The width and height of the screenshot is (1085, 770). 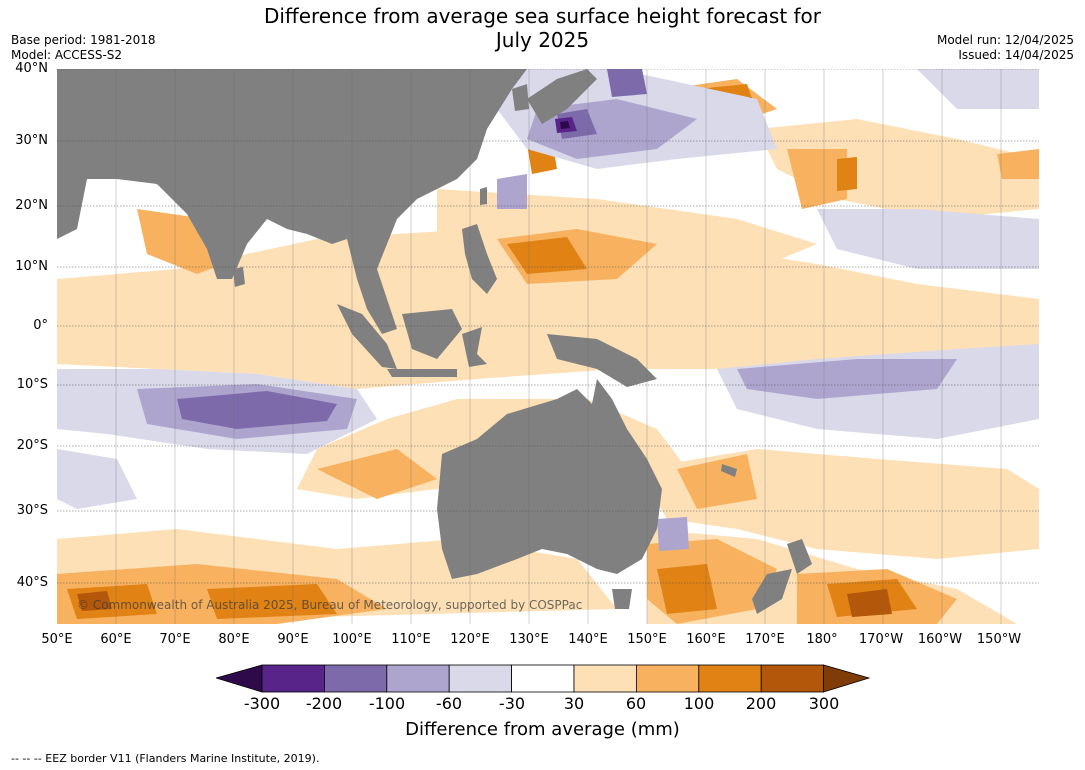 What do you see at coordinates (822, 639) in the screenshot?
I see `lon-label-180: 180°` at bounding box center [822, 639].